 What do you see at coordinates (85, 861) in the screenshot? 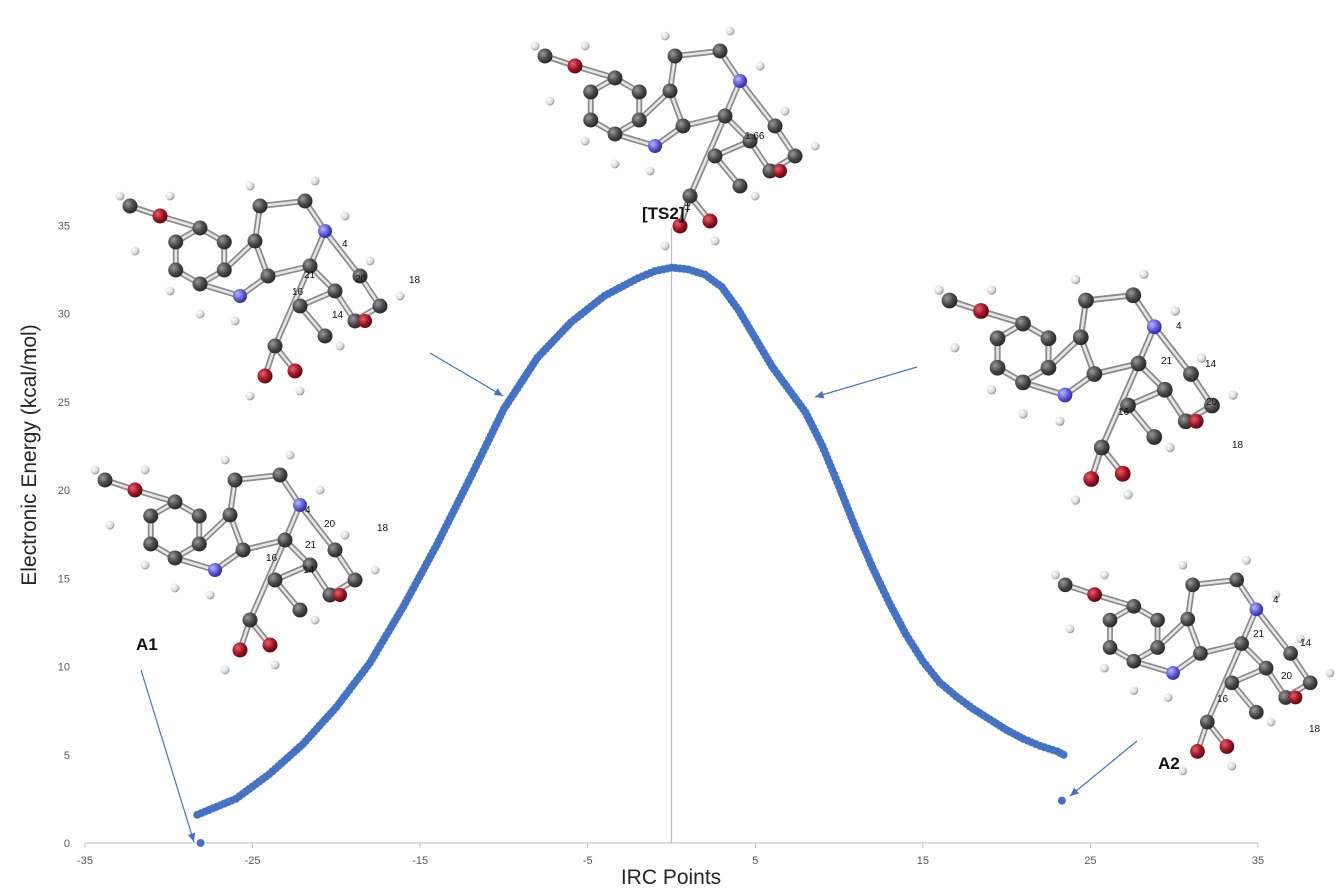
I see `x-tick-label: -35` at bounding box center [85, 861].